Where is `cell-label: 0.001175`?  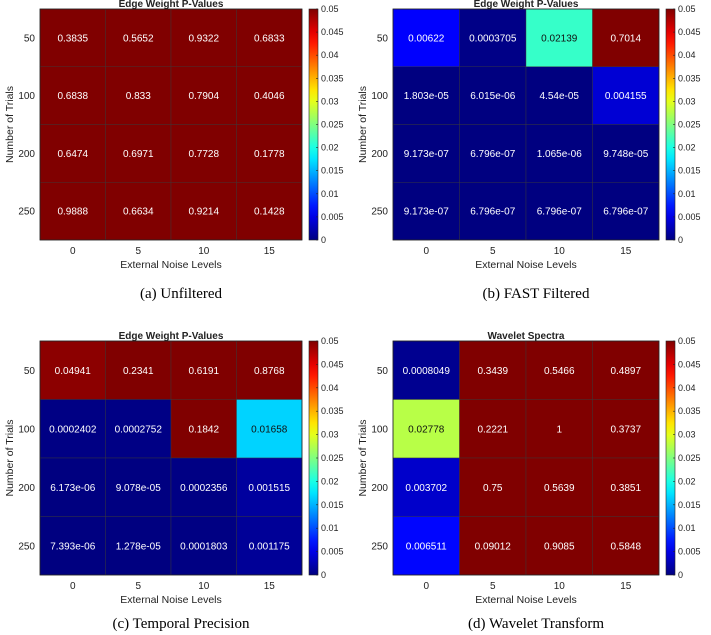 cell-label: 0.001175 is located at coordinates (269, 546).